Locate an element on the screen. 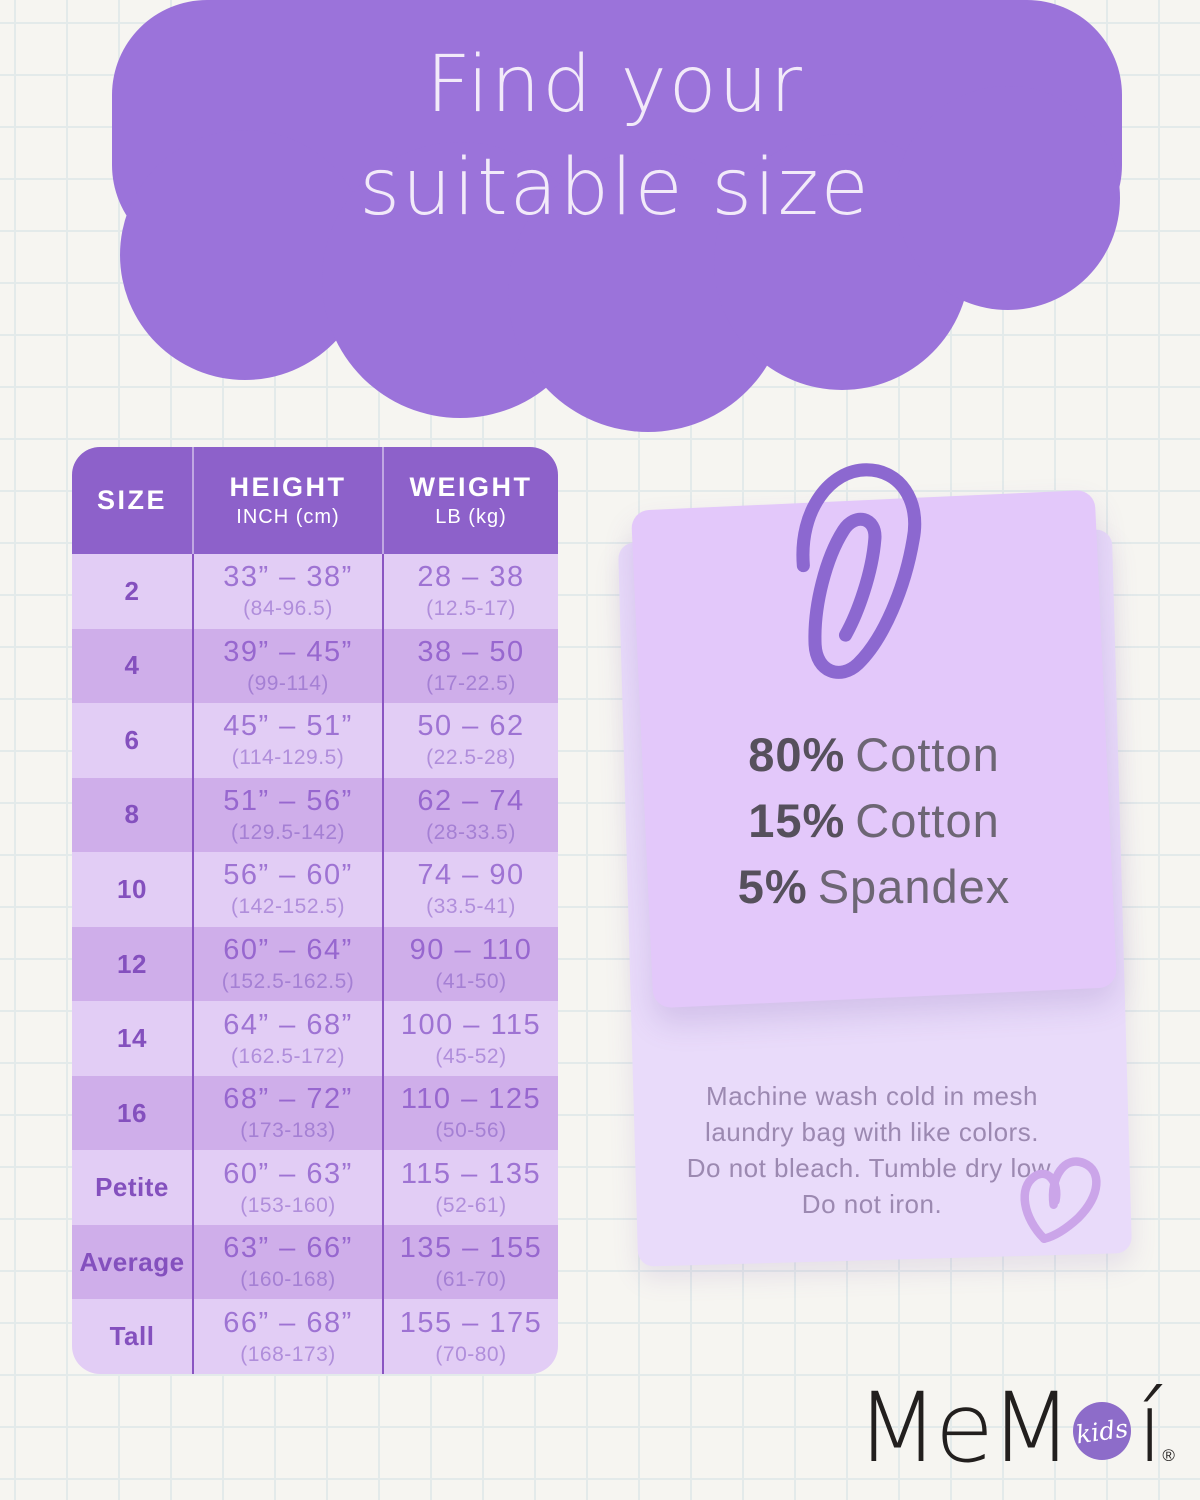 The image size is (1200, 1500). height-cm-value: (160-168) is located at coordinates (288, 1280).